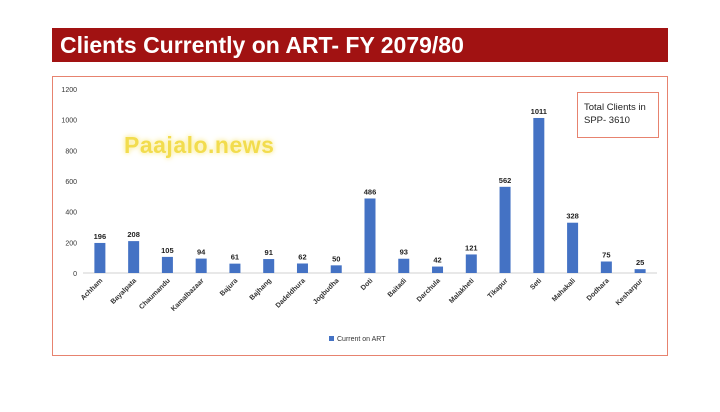 The height and width of the screenshot is (412, 720). Describe the element at coordinates (505, 180) in the screenshot. I see `data-label: 562` at that location.